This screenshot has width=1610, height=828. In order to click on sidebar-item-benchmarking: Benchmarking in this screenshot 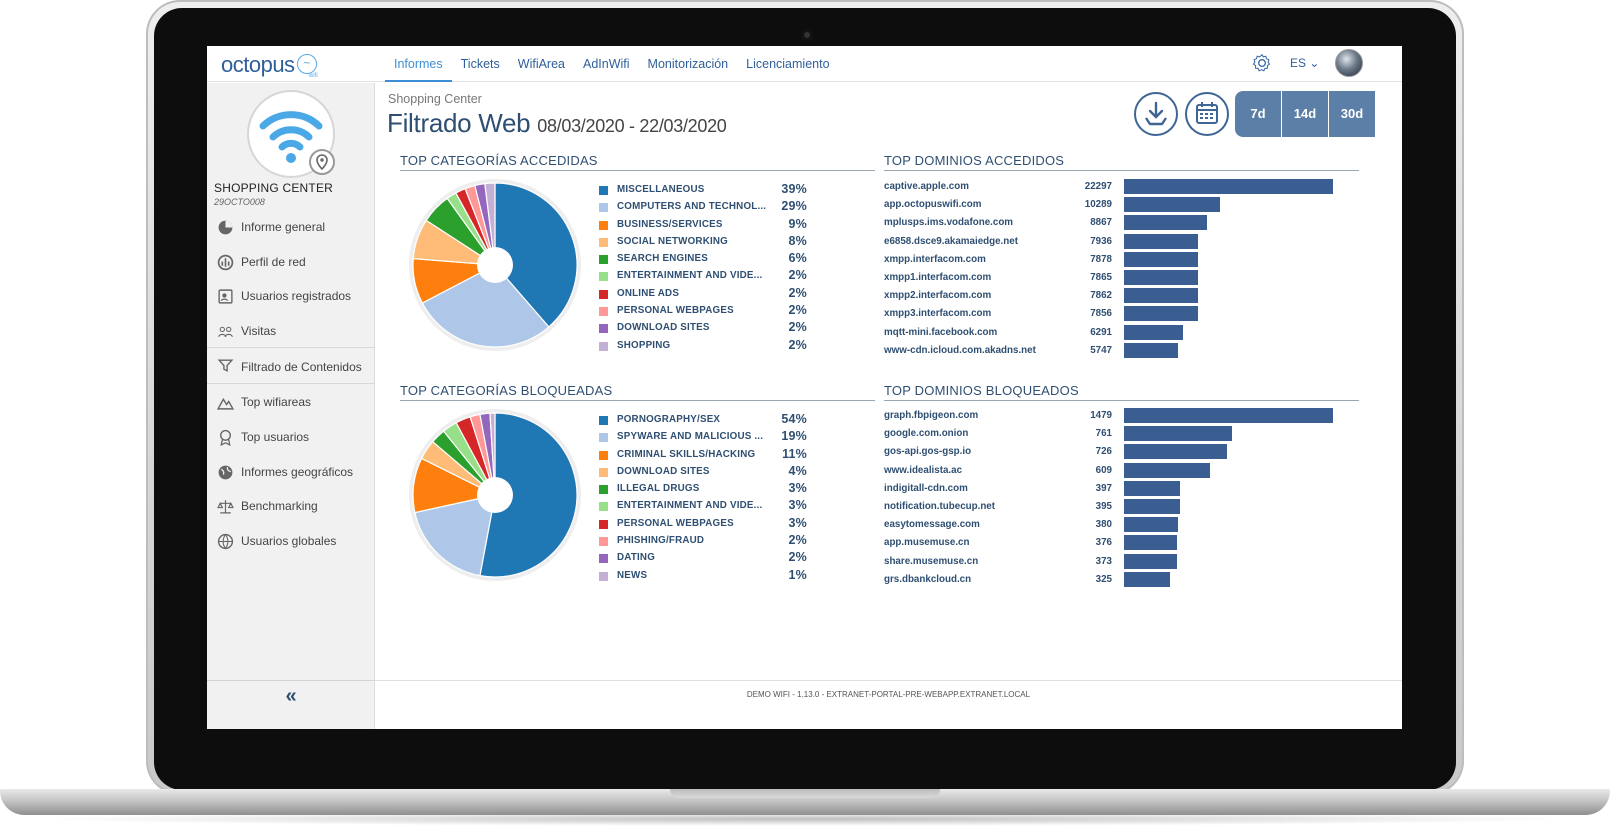, I will do `click(291, 505)`.